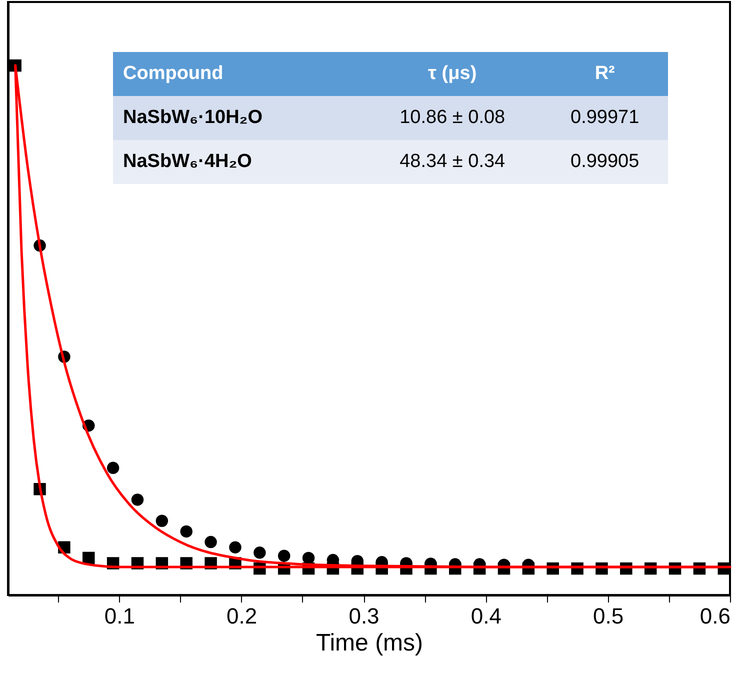 This screenshot has height=680, width=756. Describe the element at coordinates (119, 616) in the screenshot. I see `x-tick-label: 0.1` at that location.